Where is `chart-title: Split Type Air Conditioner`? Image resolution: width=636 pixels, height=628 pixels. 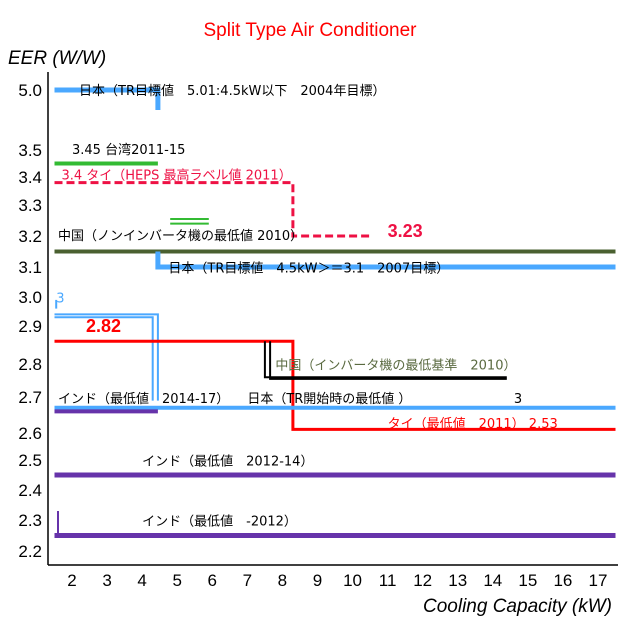 chart-title: Split Type Air Conditioner is located at coordinates (311, 30).